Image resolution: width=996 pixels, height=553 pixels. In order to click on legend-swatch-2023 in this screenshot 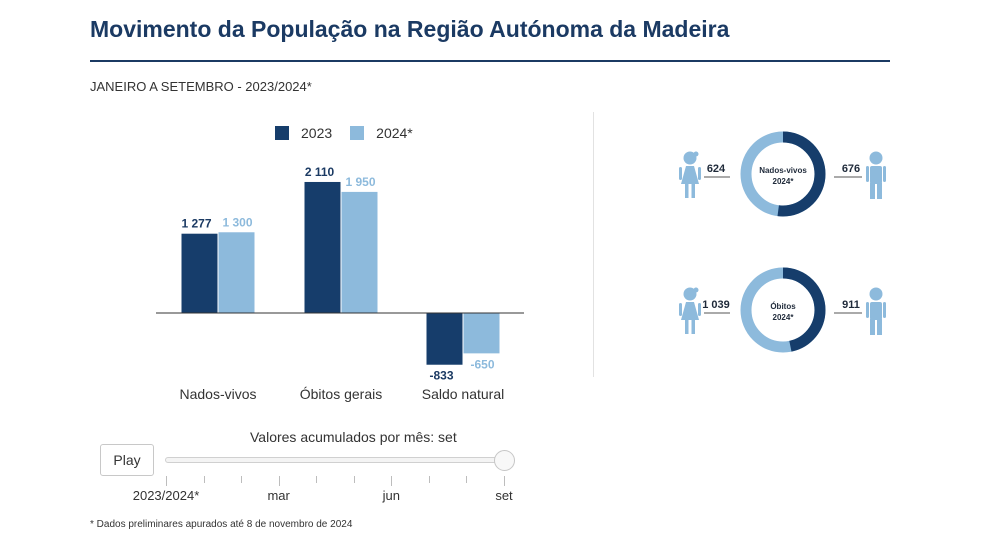, I will do `click(282, 133)`.